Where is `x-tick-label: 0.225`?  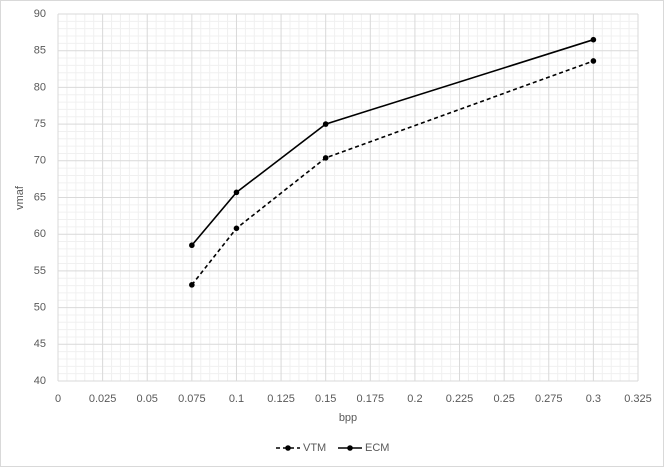
x-tick-label: 0.225 is located at coordinates (460, 399).